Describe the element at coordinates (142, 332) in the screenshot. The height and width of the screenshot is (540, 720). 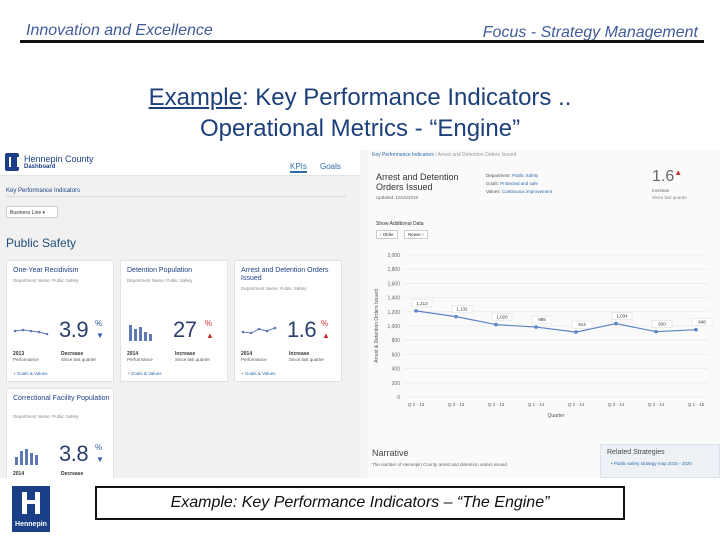
I see `bar-chart-icon` at that location.